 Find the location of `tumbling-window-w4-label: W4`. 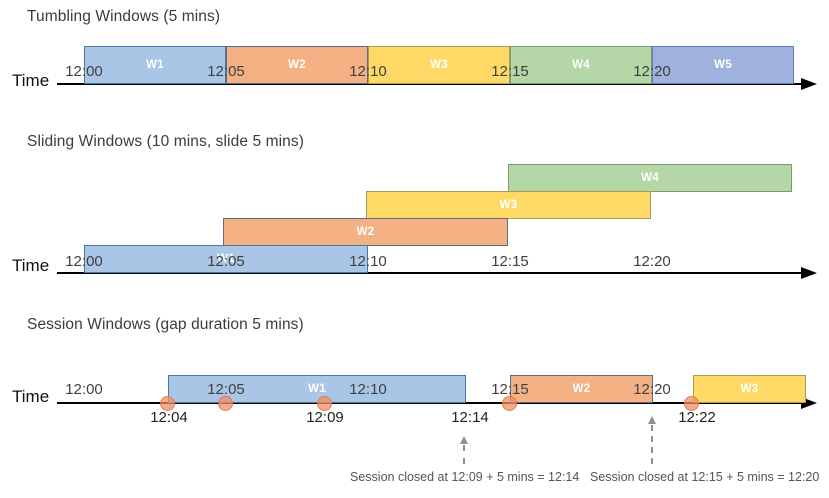

tumbling-window-w4-label: W4 is located at coordinates (581, 65).